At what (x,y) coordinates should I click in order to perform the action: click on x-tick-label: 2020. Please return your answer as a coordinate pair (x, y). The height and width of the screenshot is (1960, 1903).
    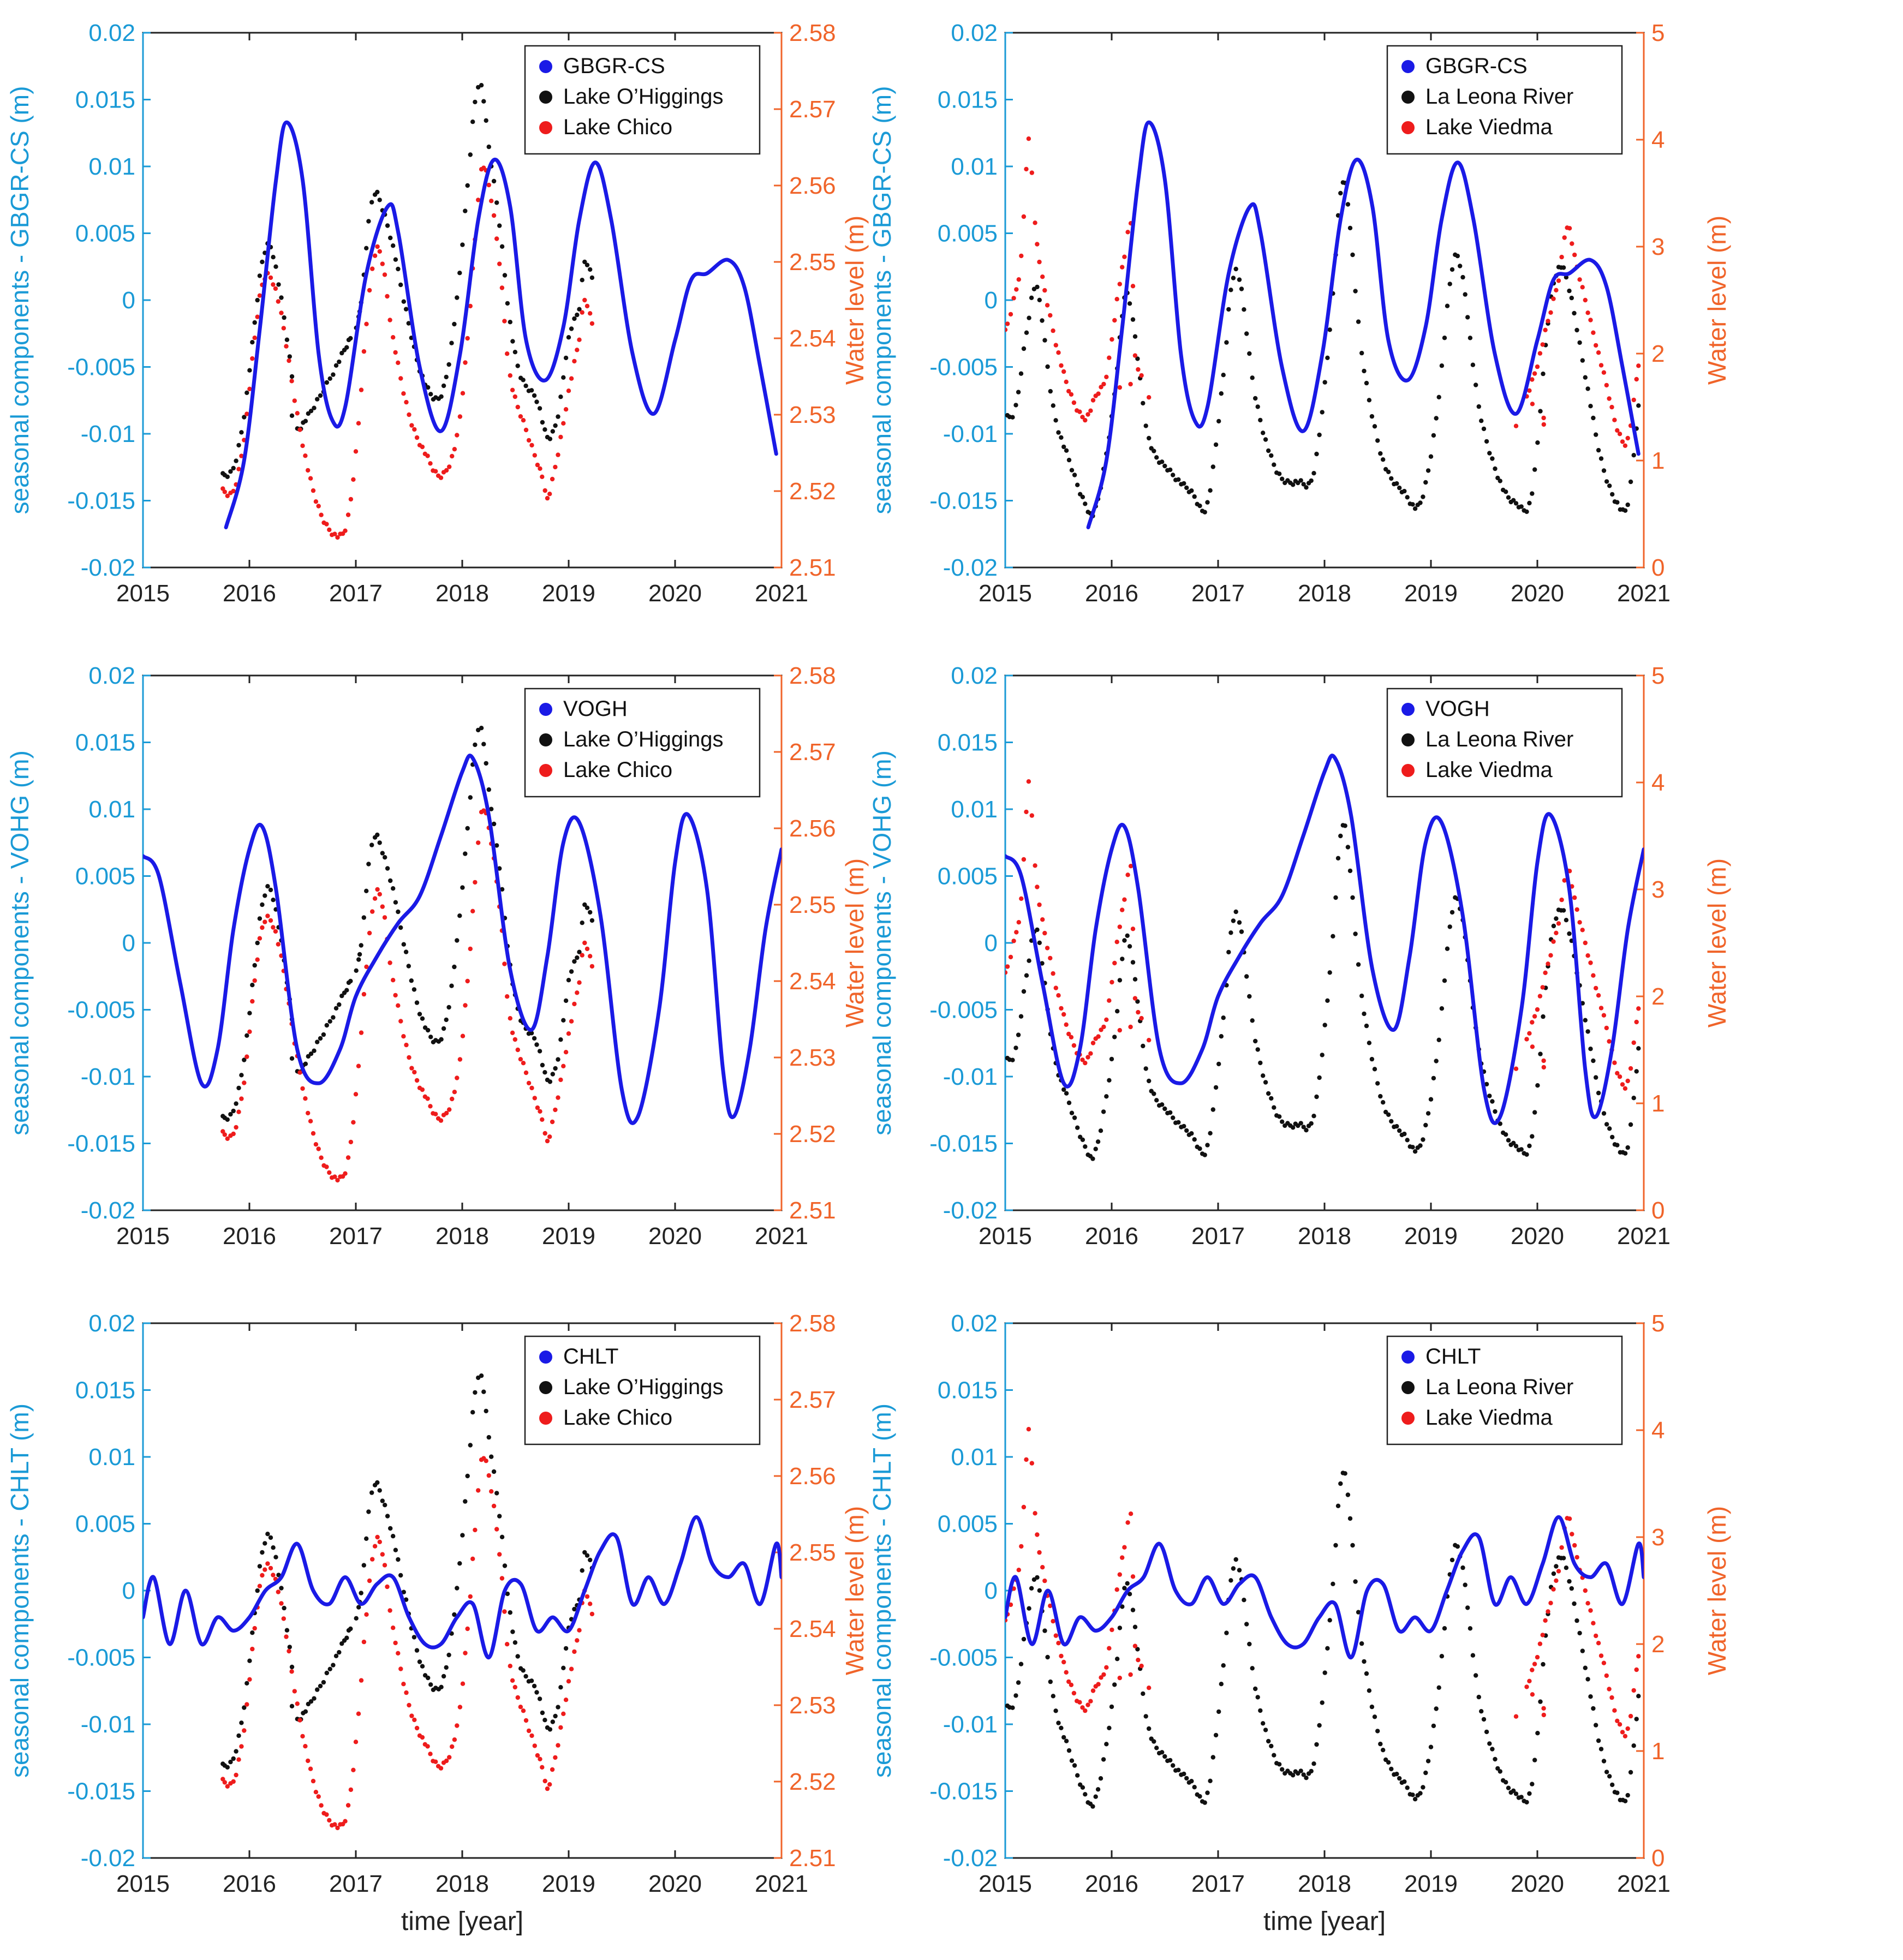
    Looking at the image, I should click on (1537, 1884).